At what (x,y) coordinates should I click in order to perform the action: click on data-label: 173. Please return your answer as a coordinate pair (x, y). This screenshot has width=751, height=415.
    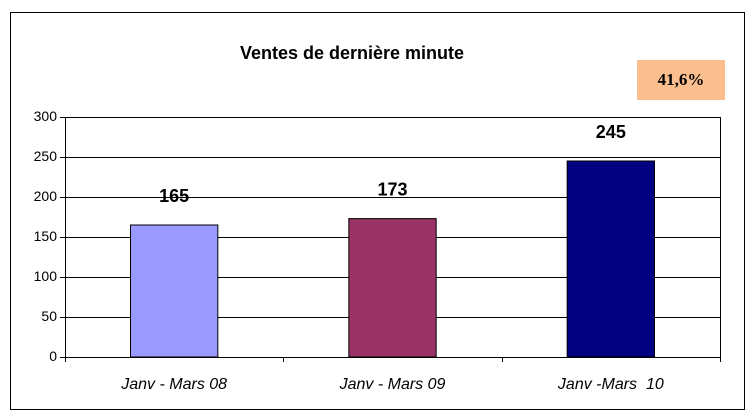
    Looking at the image, I should click on (392, 189).